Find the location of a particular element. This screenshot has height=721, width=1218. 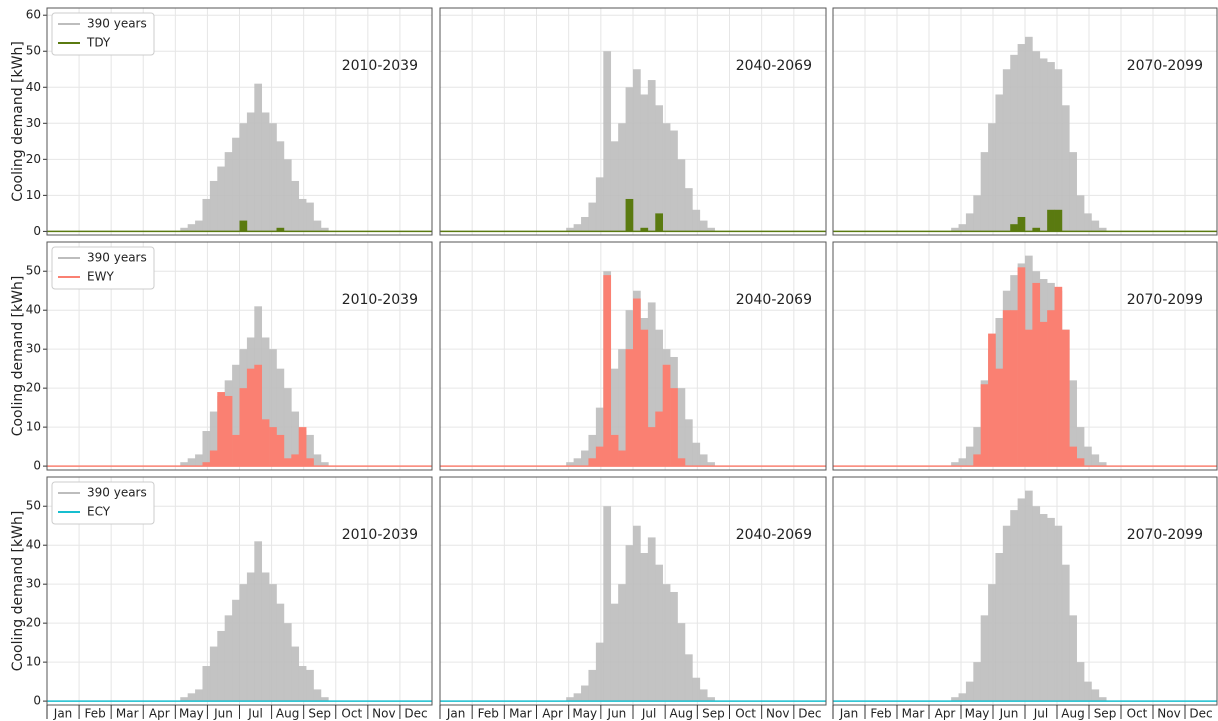

x-tick-label: Dec is located at coordinates (415, 714).